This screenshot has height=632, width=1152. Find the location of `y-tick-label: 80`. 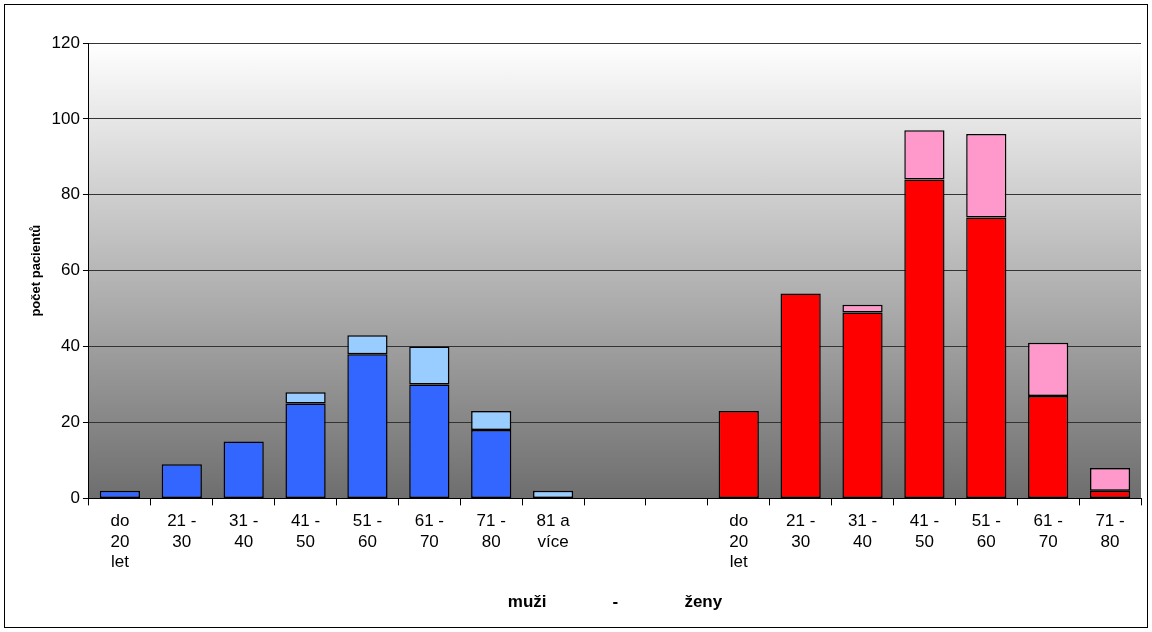

y-tick-label: 80 is located at coordinates (70, 194).